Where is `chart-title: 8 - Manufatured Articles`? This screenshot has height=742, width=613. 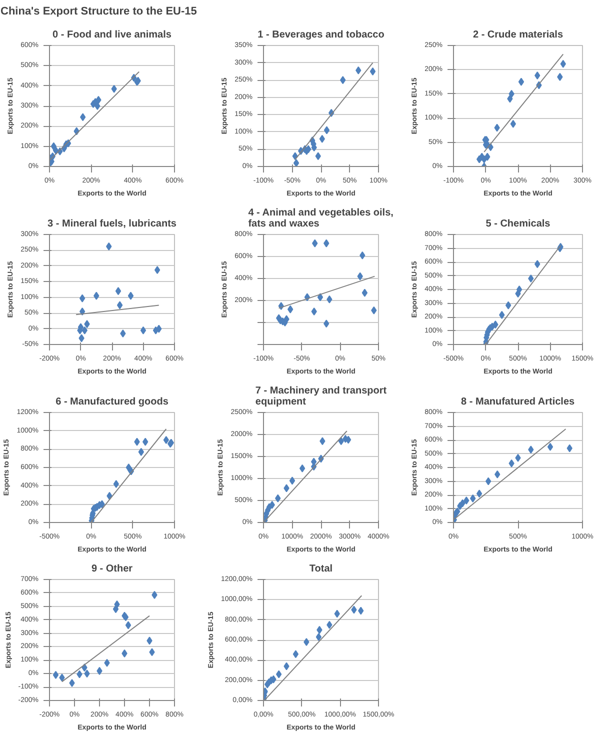
chart-title: 8 - Manufatured Articles is located at coordinates (518, 402).